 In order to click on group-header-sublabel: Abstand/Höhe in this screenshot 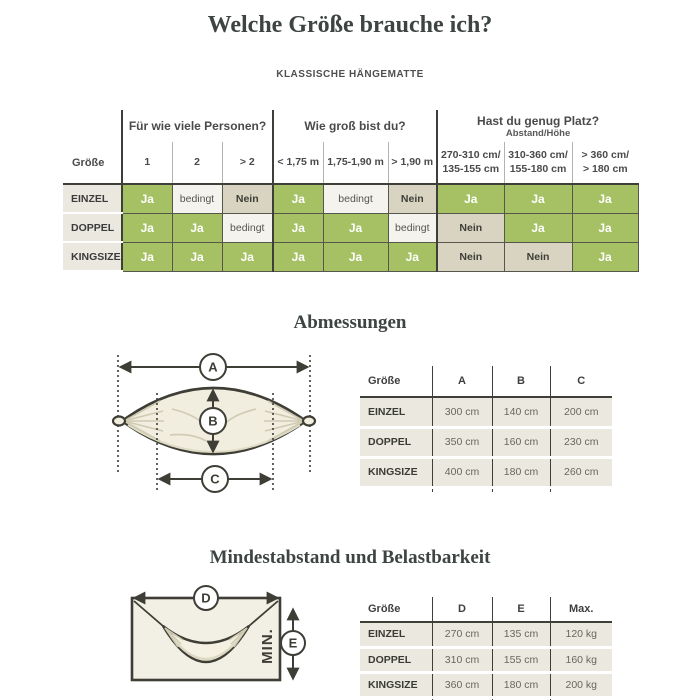, I will do `click(538, 133)`.